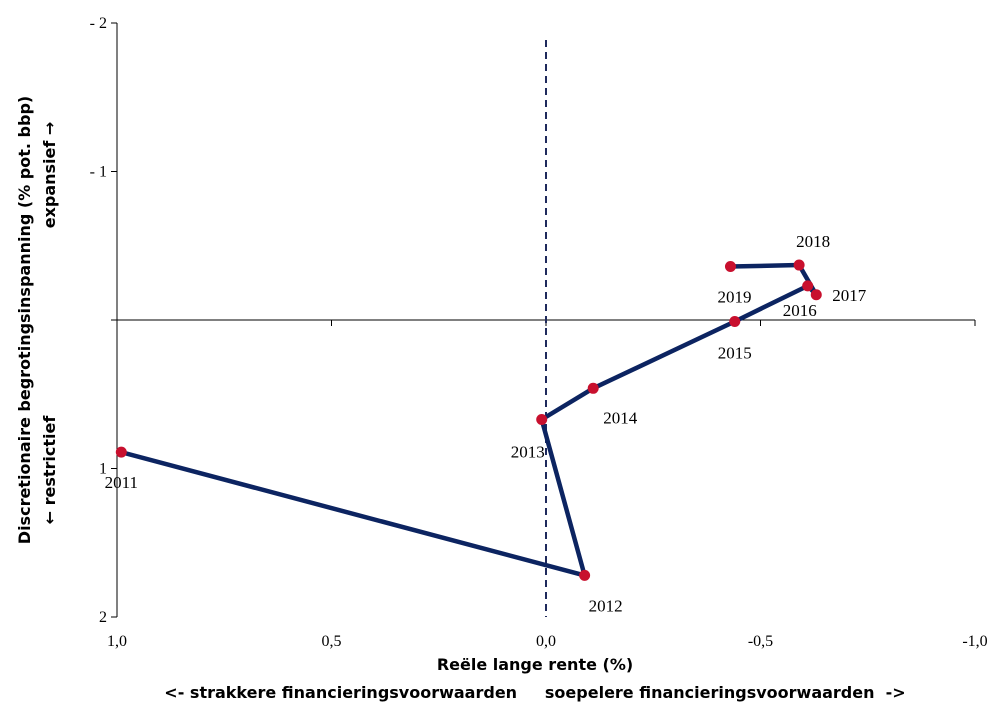 Image resolution: width=995 pixels, height=704 pixels. I want to click on data-point-2019, so click(730, 267).